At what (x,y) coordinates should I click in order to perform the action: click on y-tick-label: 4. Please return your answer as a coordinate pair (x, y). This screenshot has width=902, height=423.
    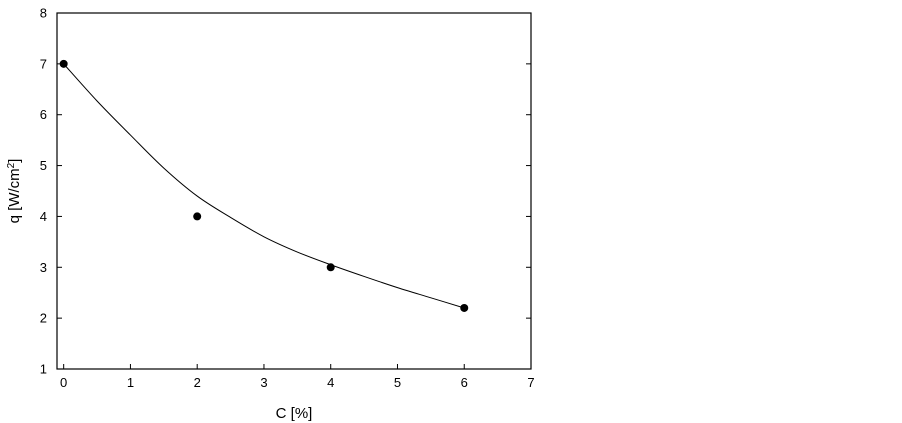
    Looking at the image, I should click on (43, 216).